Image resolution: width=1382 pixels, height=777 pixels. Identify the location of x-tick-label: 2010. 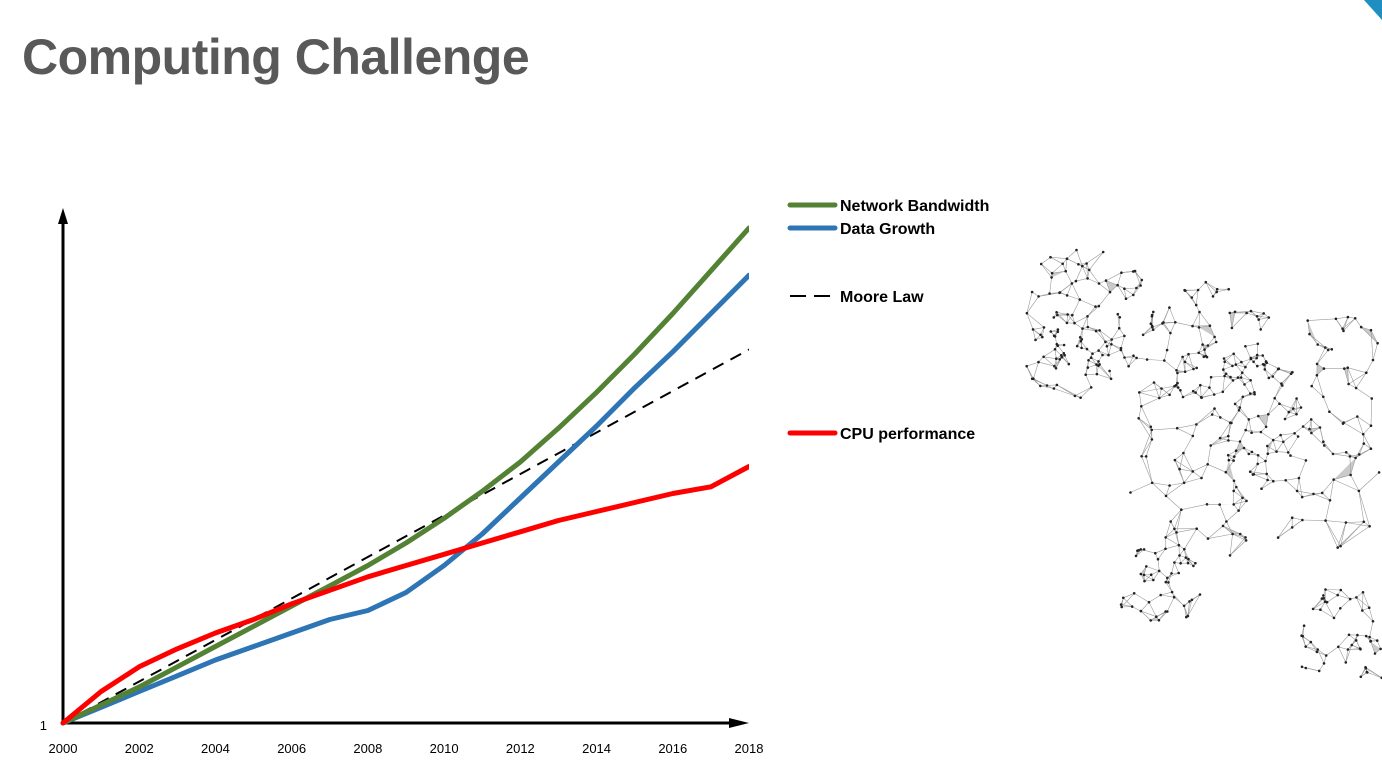
(444, 748).